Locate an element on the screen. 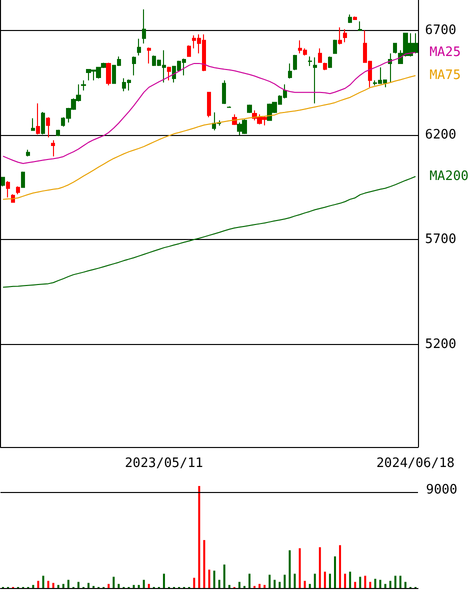 The image size is (472, 598). x-tick-label: 2024/06/18 is located at coordinates (415, 463).